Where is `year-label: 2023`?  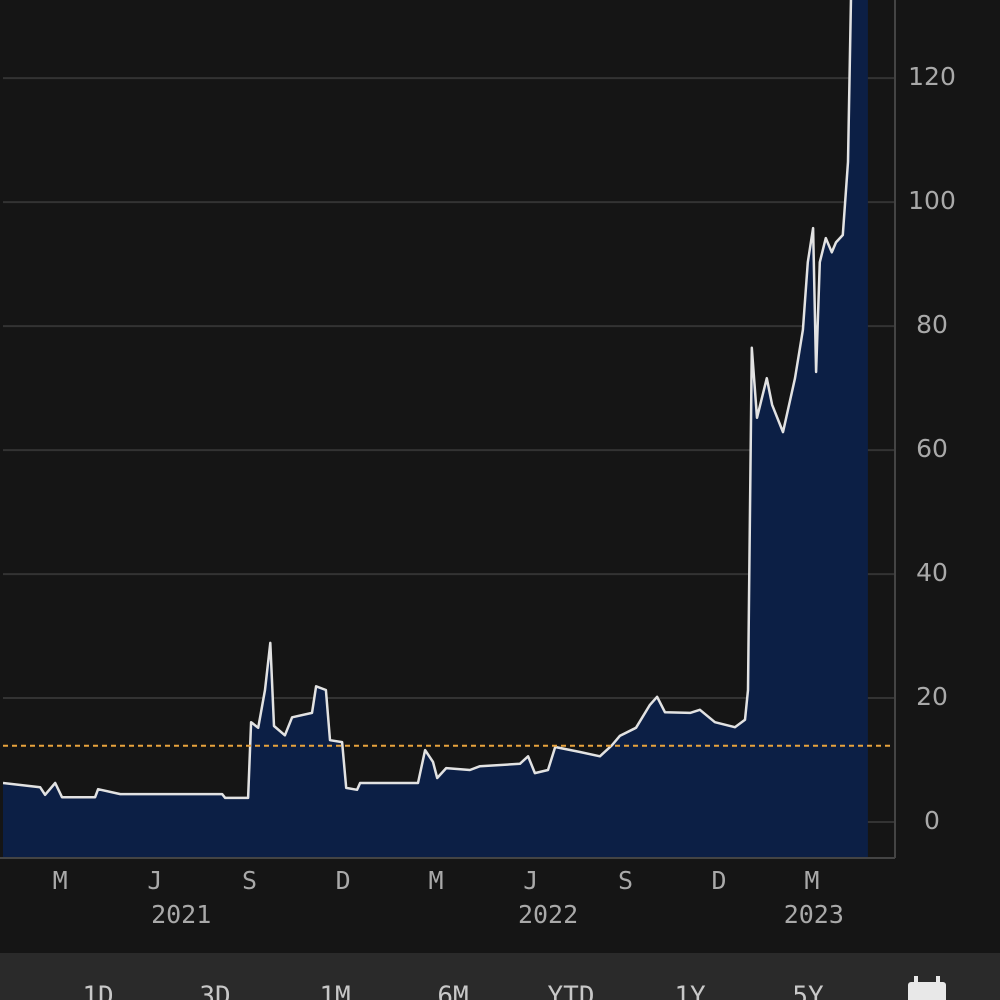
year-label: 2023 is located at coordinates (814, 914).